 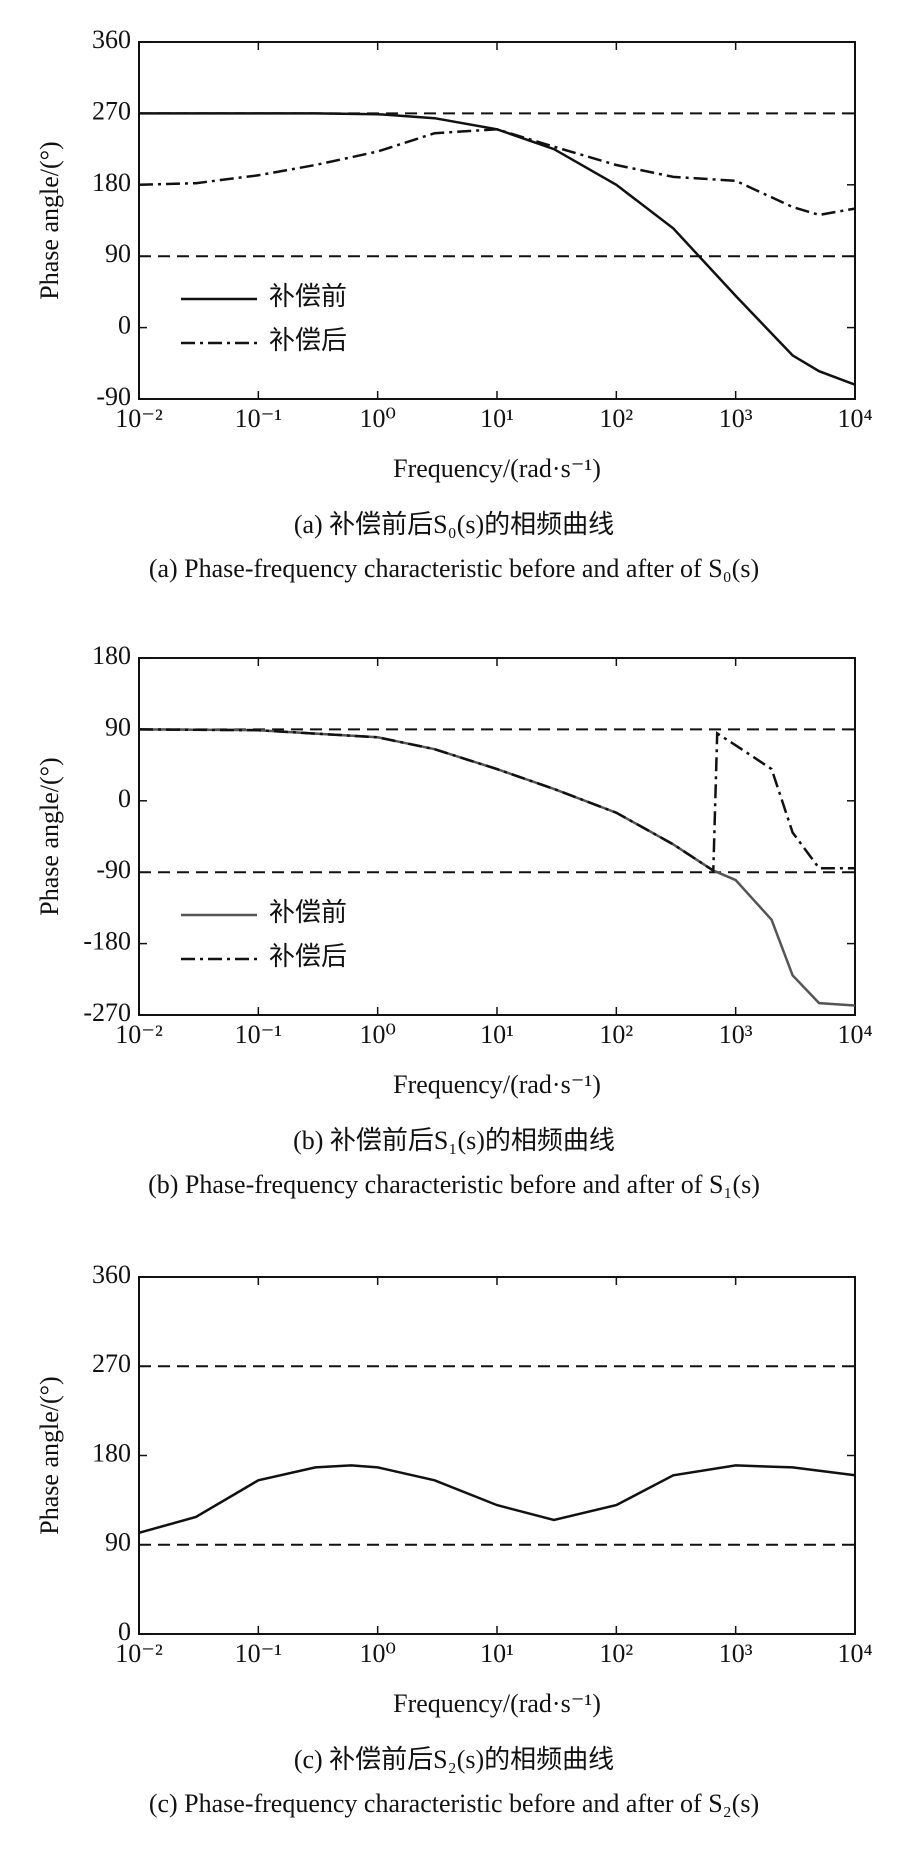 I want to click on caption: (c) 补偿前后S₂(s)的相频曲线, so click(x=454, y=1759).